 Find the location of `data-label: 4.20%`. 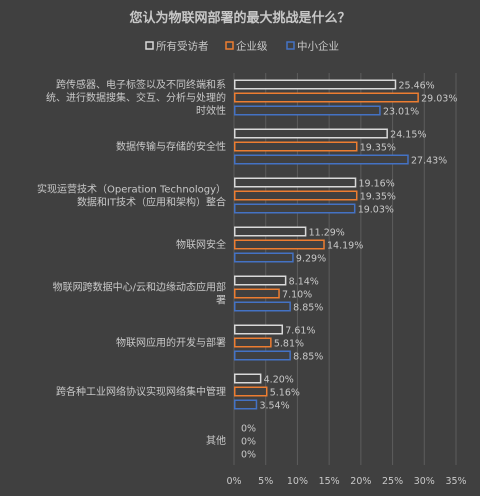

data-label: 4.20% is located at coordinates (279, 379).